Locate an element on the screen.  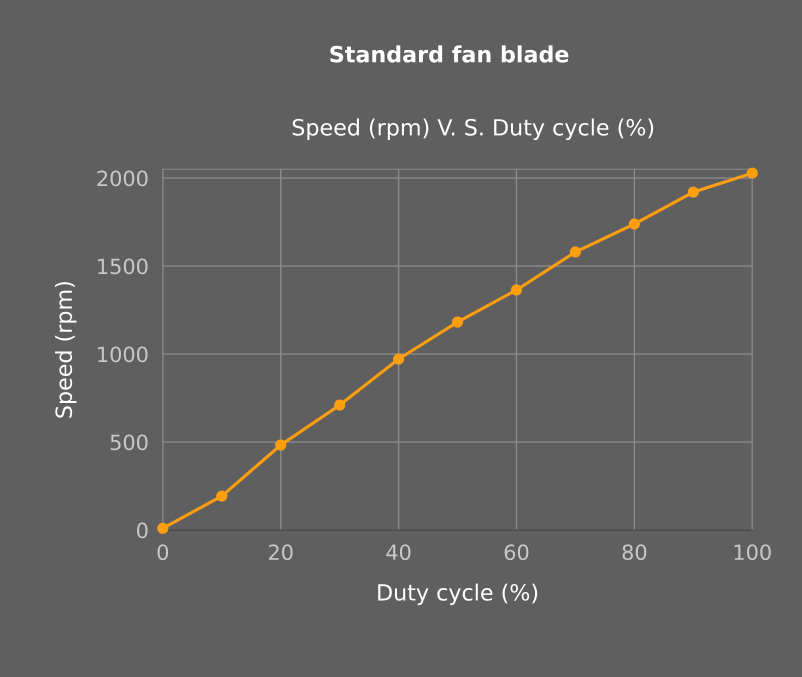
x-tick-label: 0 is located at coordinates (163, 552).